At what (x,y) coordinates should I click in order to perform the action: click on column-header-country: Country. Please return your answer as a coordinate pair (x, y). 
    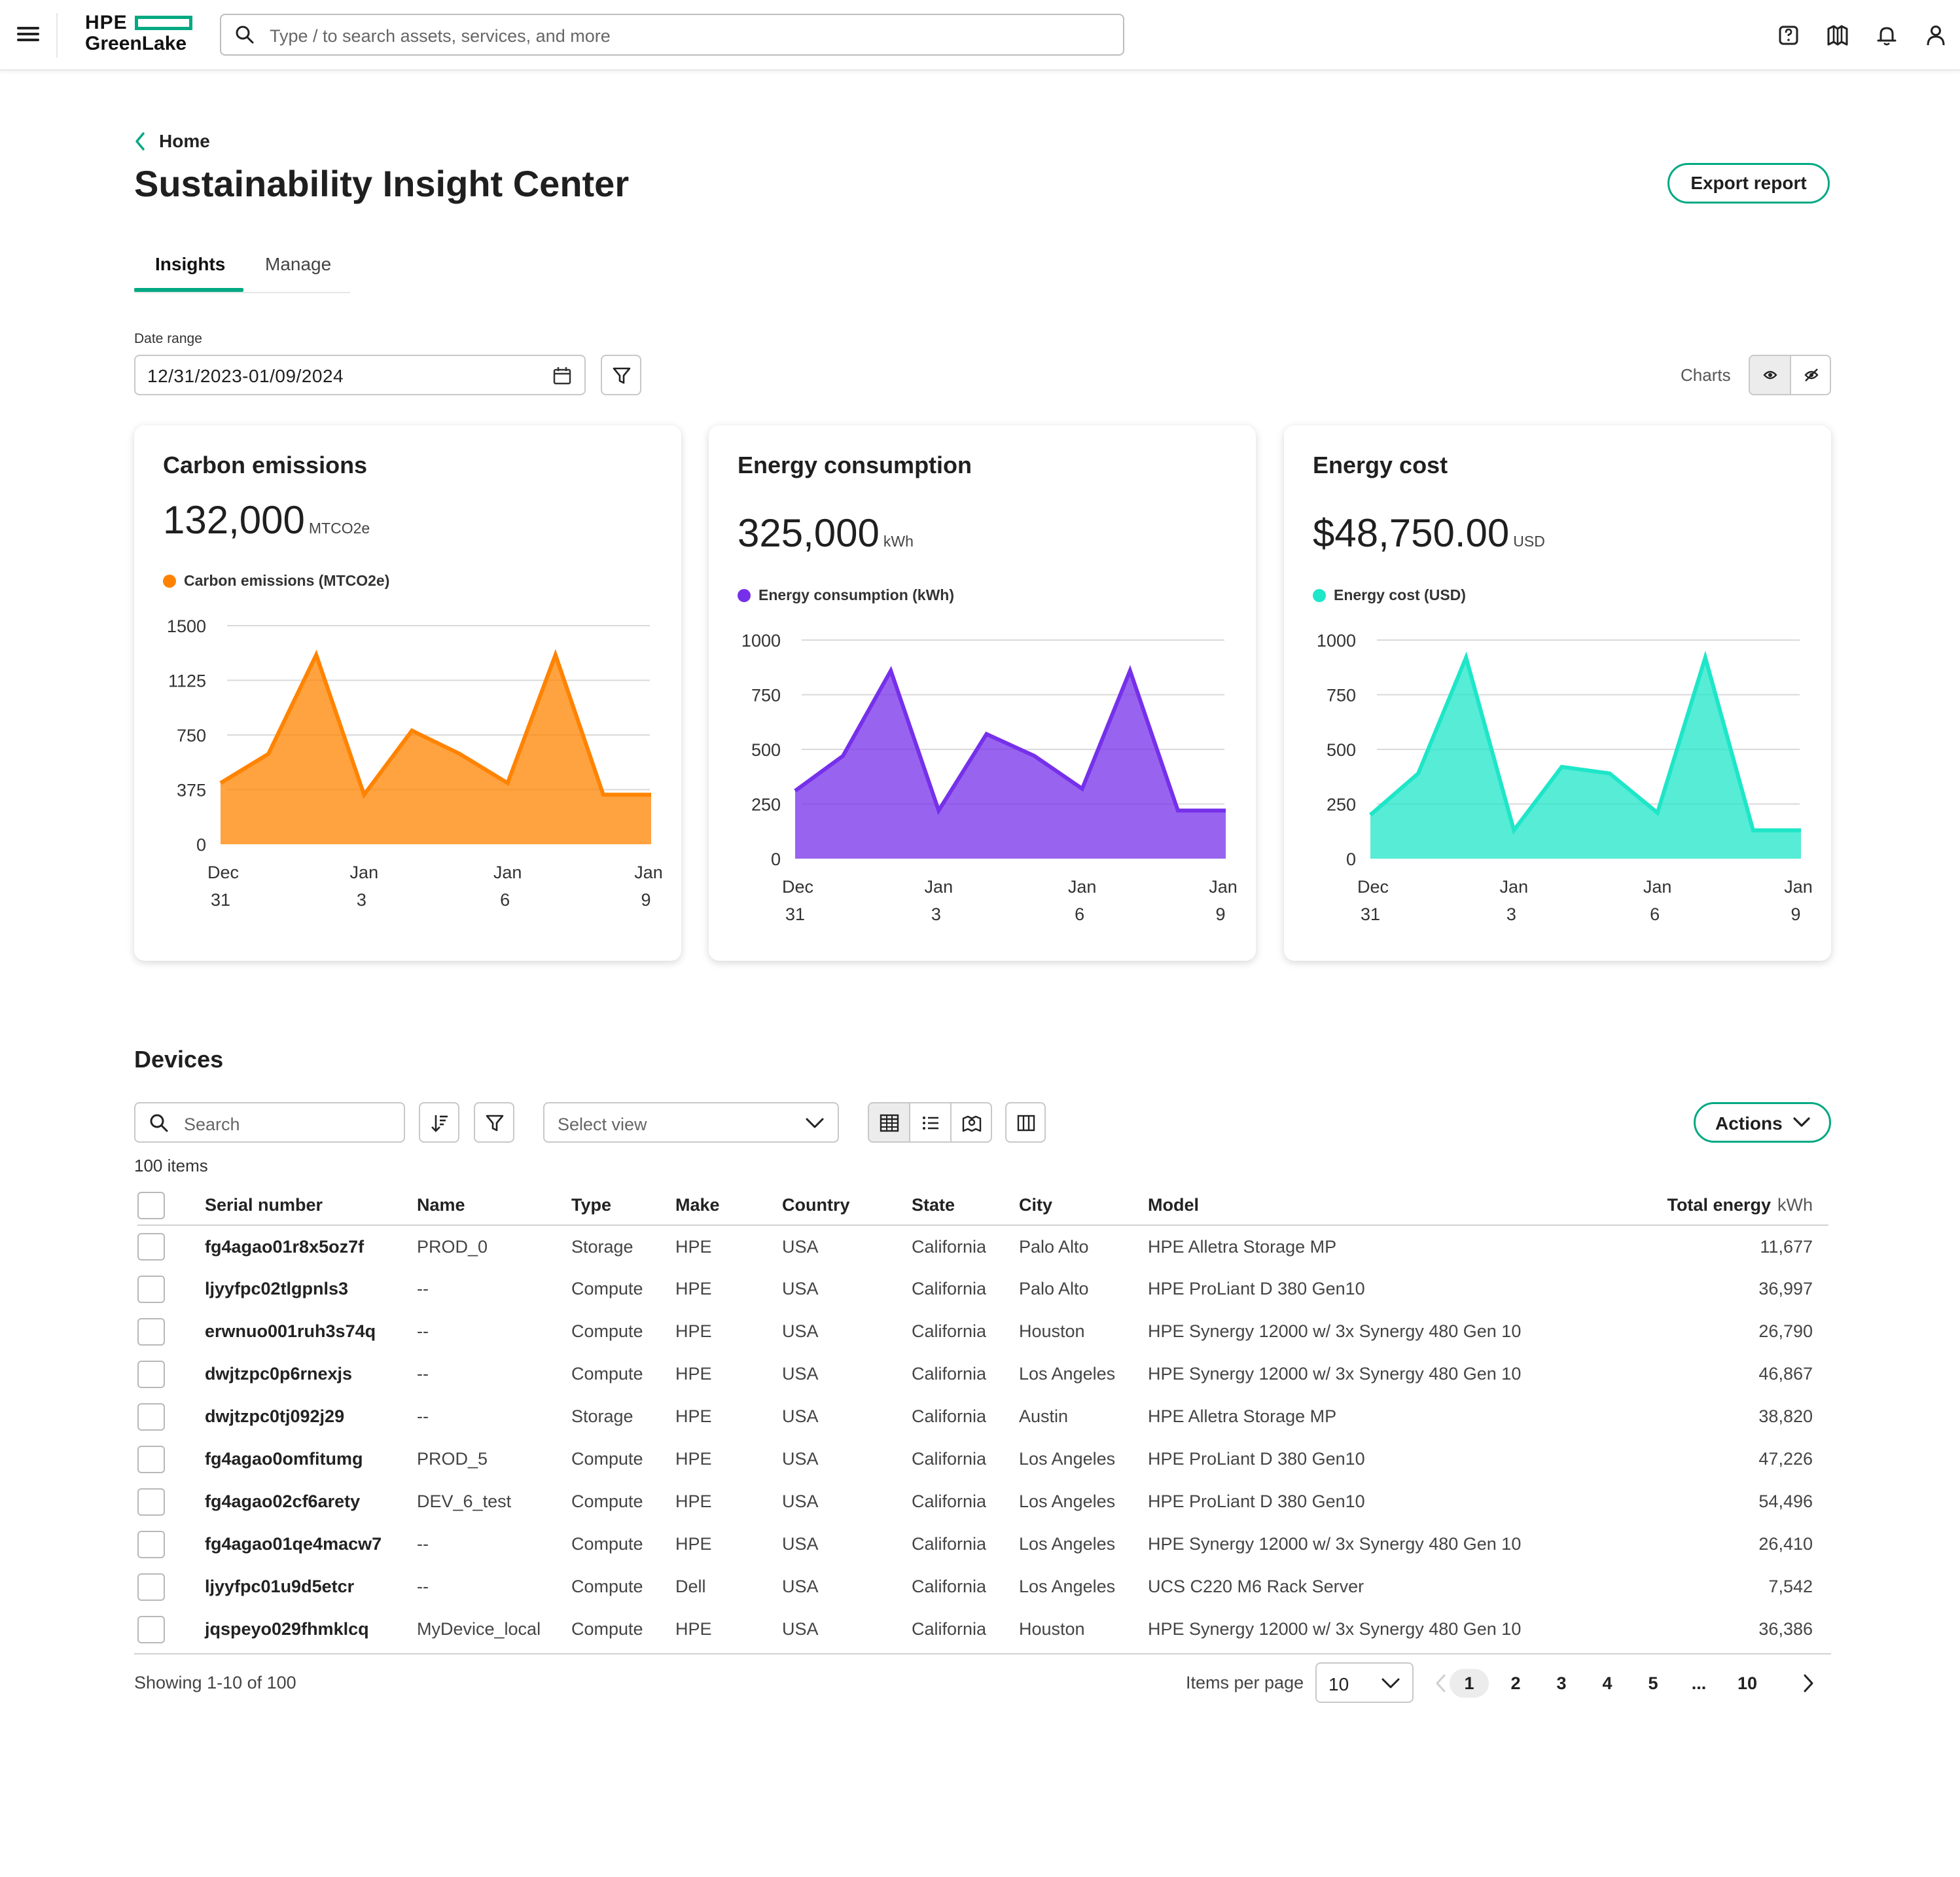
    Looking at the image, I should click on (847, 1206).